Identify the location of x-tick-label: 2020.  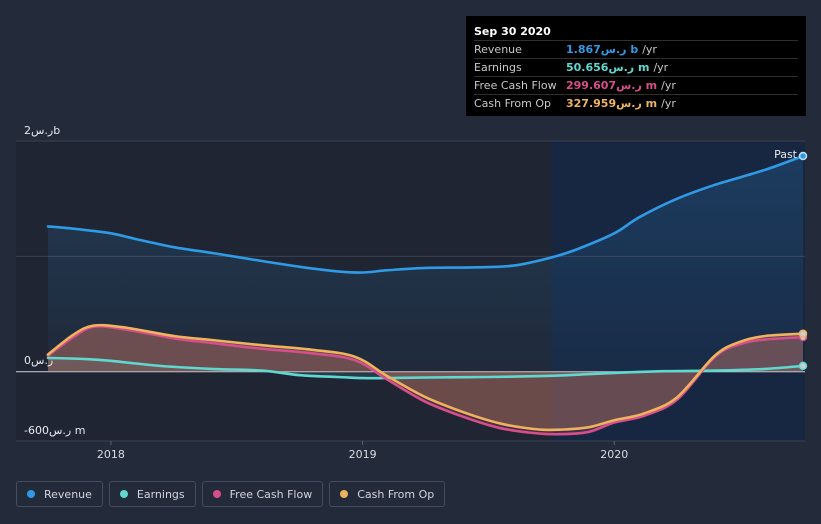
(614, 454).